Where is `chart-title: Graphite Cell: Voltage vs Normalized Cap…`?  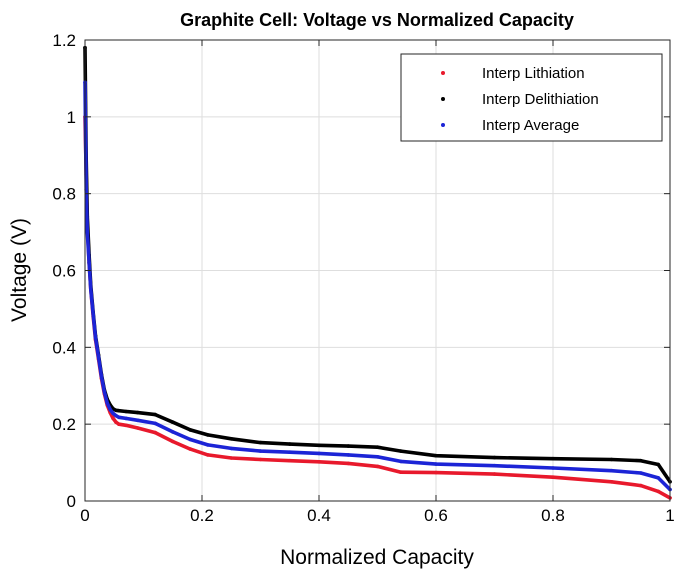 chart-title: Graphite Cell: Voltage vs Normalized Cap… is located at coordinates (377, 20).